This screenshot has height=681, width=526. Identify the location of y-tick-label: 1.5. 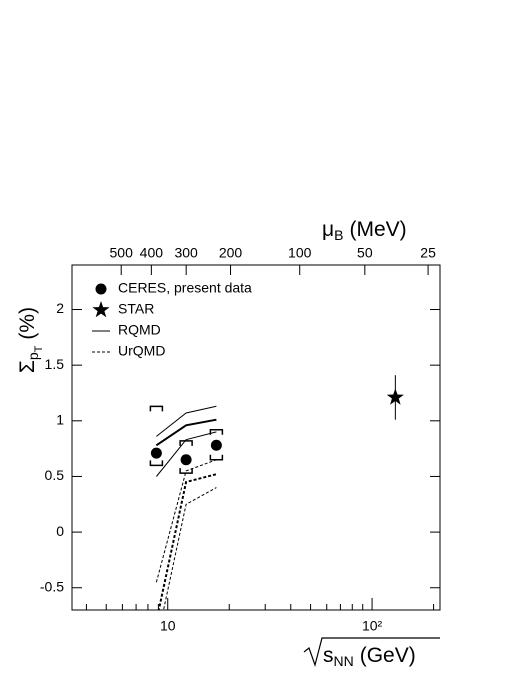
(55, 364).